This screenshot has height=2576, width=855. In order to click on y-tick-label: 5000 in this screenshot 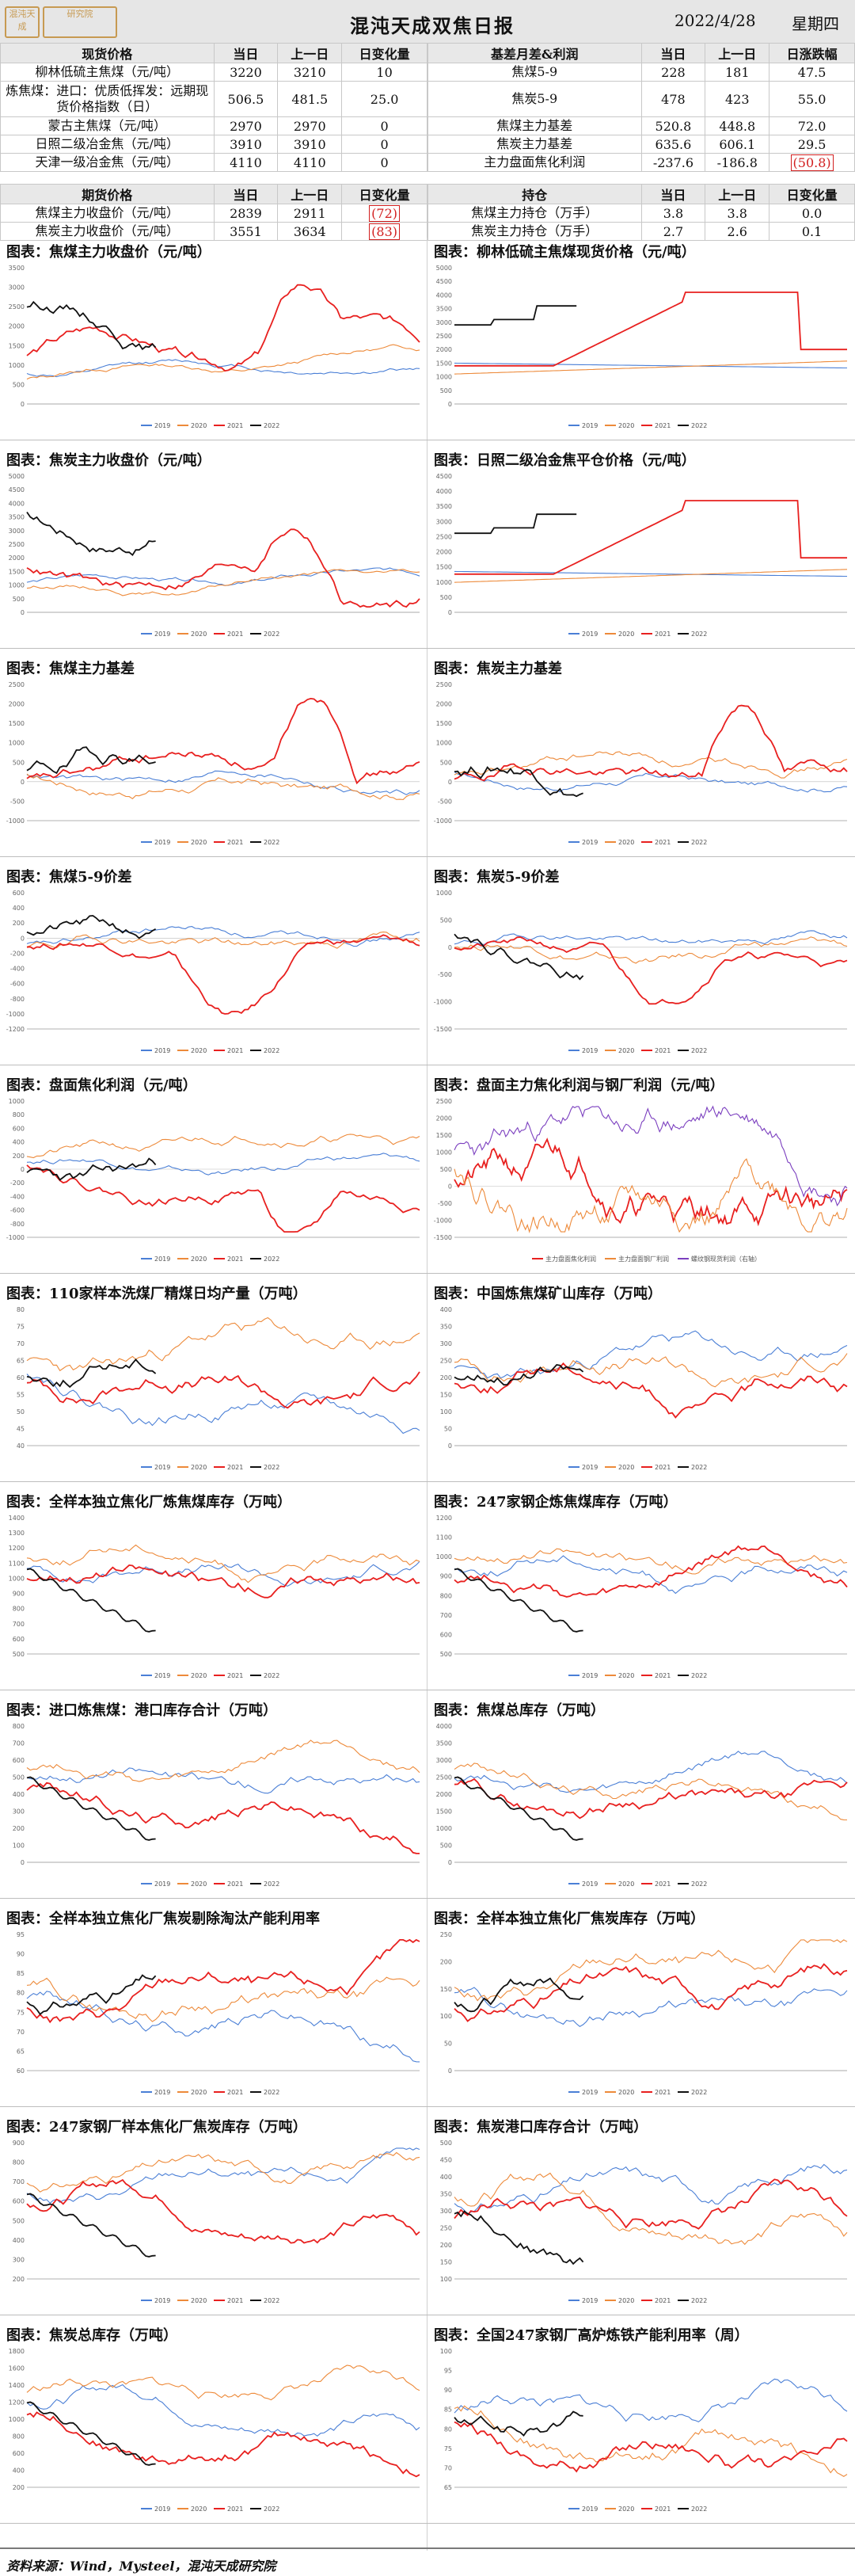, I will do `click(17, 476)`.